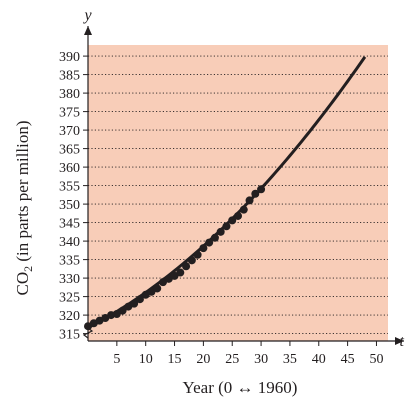 This screenshot has width=409, height=402. I want to click on x-tick-label: 50, so click(376, 359).